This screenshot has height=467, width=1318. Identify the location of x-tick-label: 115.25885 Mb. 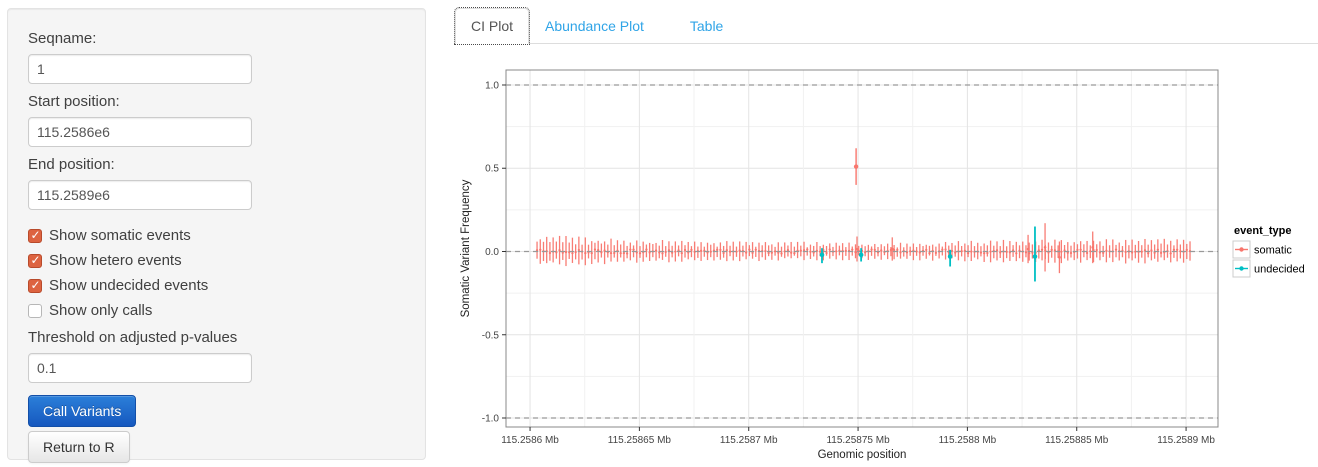
(1077, 440).